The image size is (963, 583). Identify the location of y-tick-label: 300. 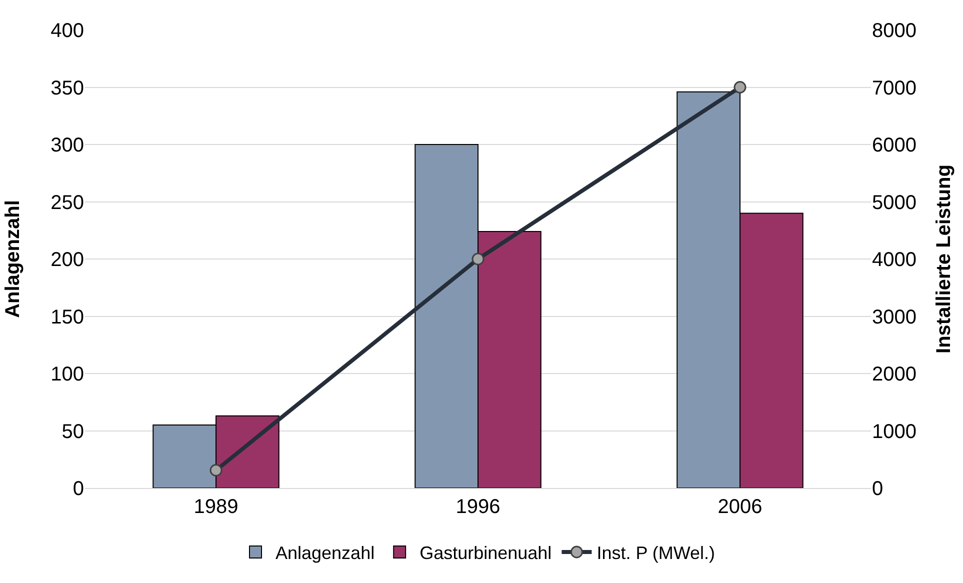
(67, 145).